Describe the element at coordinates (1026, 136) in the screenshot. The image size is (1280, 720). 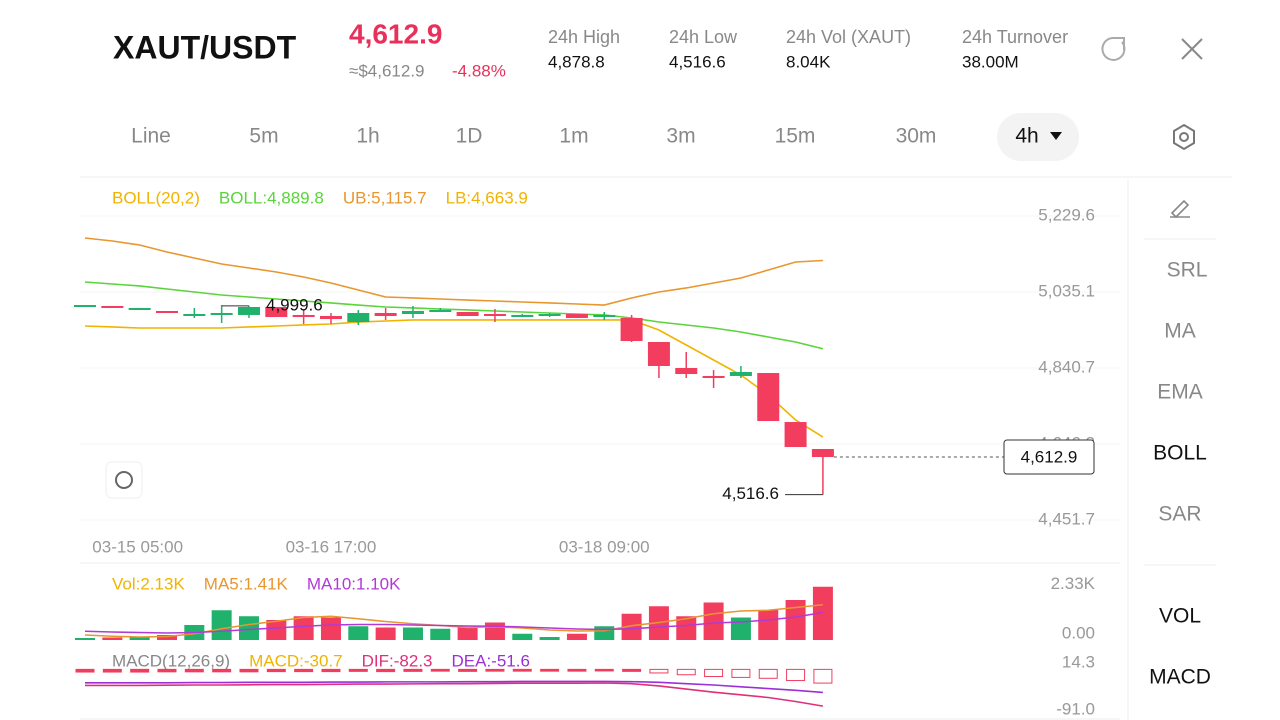
I see `tab: 4h` at that location.